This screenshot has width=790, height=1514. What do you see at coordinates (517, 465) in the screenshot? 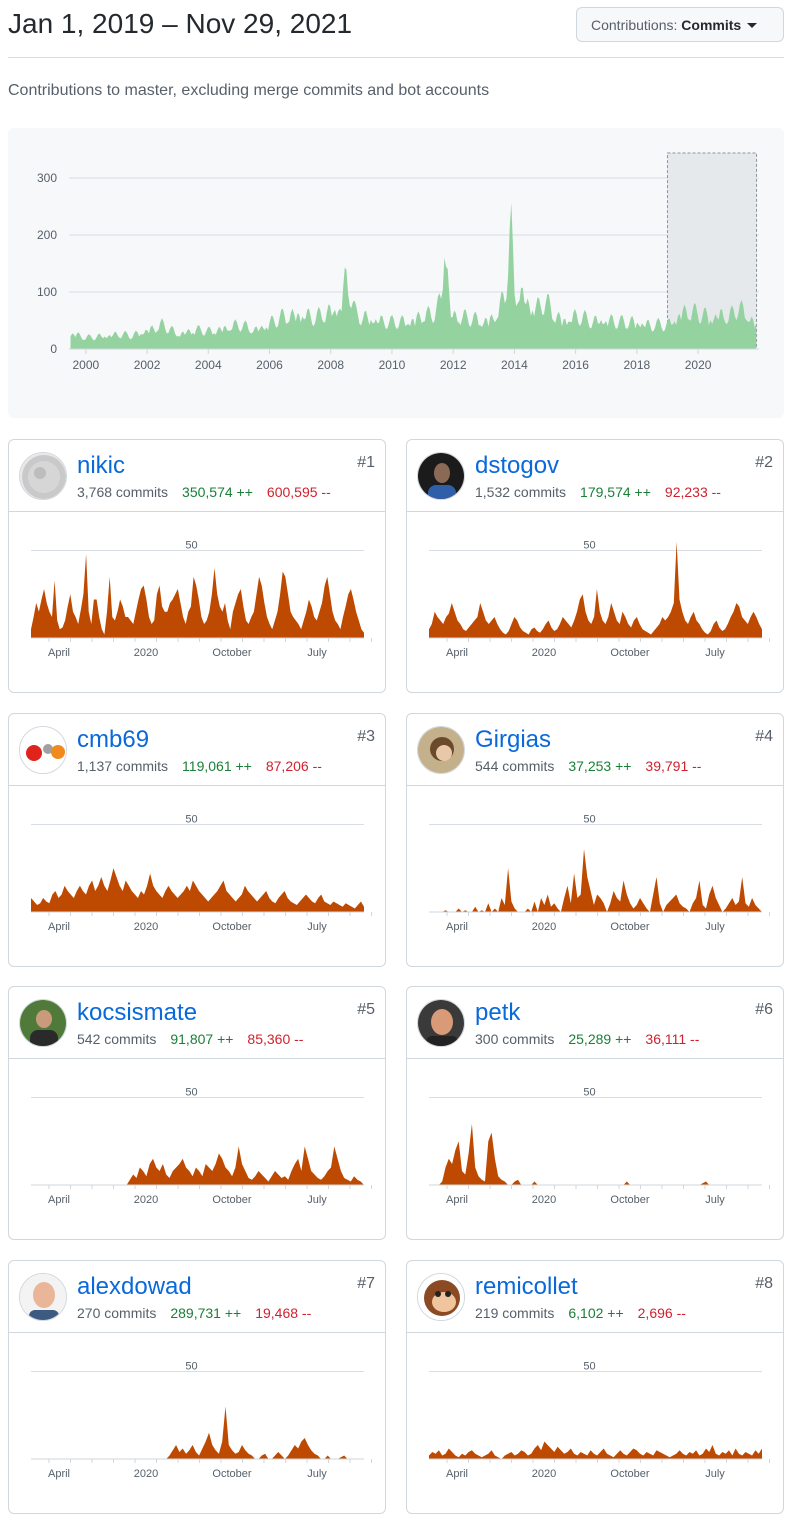
I see `contributor-login-link: dstogov` at bounding box center [517, 465].